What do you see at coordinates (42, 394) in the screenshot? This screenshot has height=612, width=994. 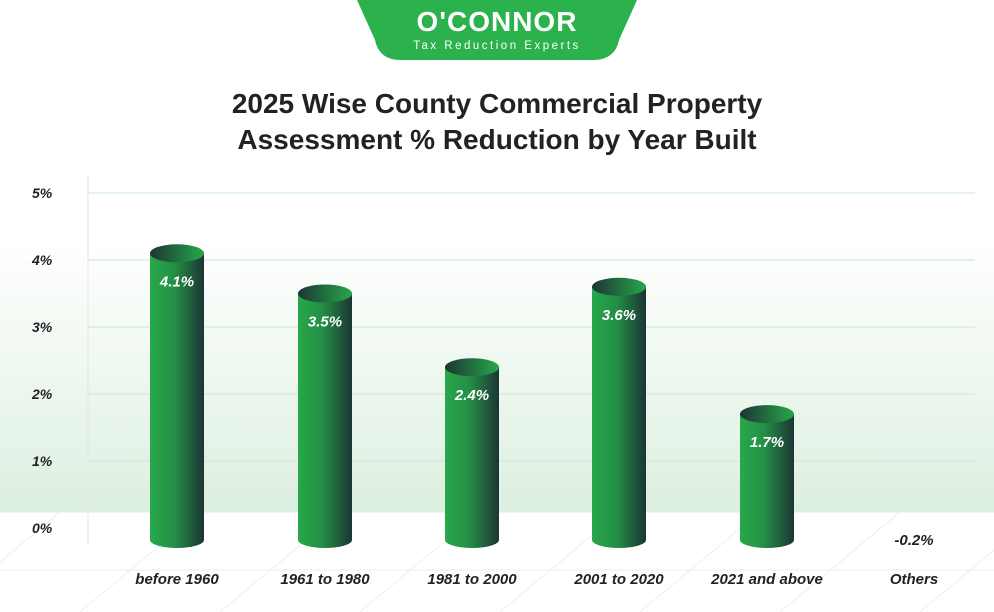 I see `y-tick-label: 2%` at bounding box center [42, 394].